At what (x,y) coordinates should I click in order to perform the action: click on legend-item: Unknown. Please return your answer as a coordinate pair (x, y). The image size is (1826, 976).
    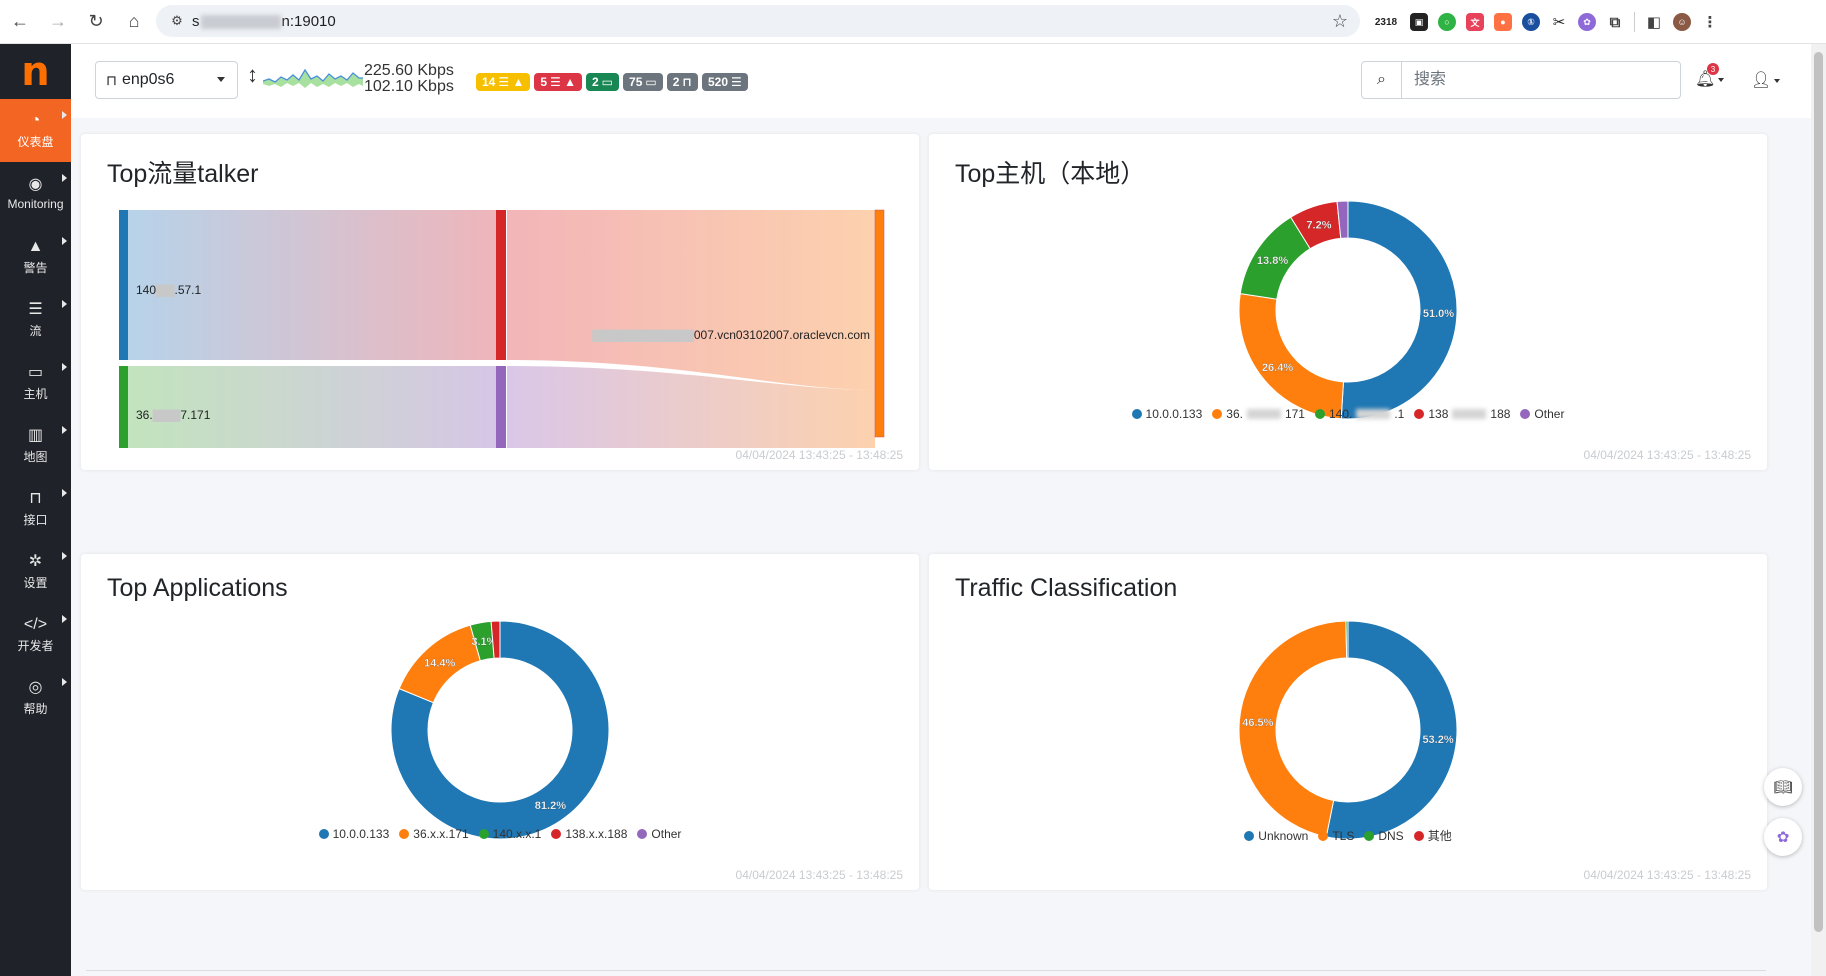
    Looking at the image, I should click on (1276, 835).